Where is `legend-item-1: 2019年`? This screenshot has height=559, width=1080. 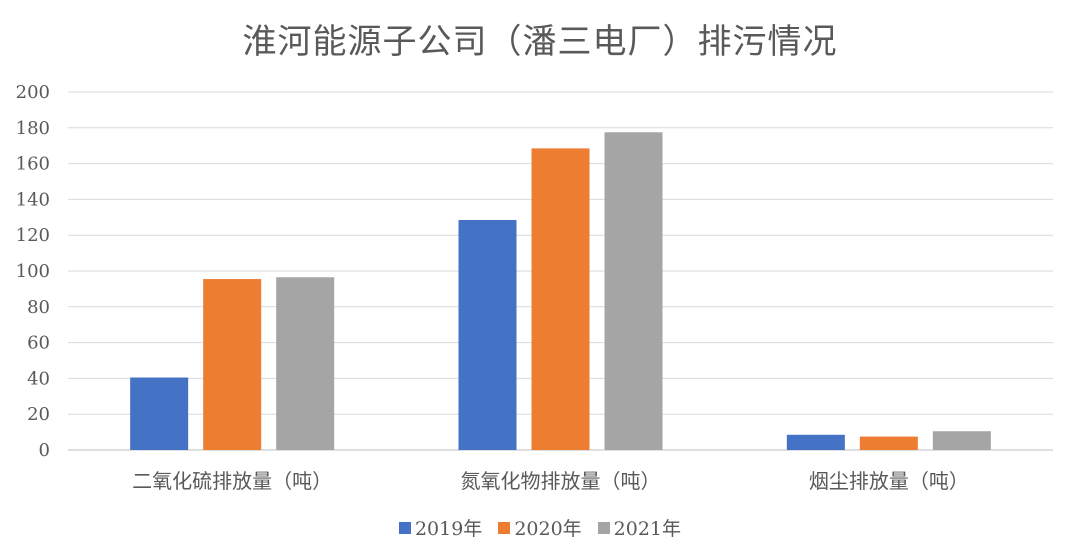
legend-item-1: 2019年 is located at coordinates (440, 527).